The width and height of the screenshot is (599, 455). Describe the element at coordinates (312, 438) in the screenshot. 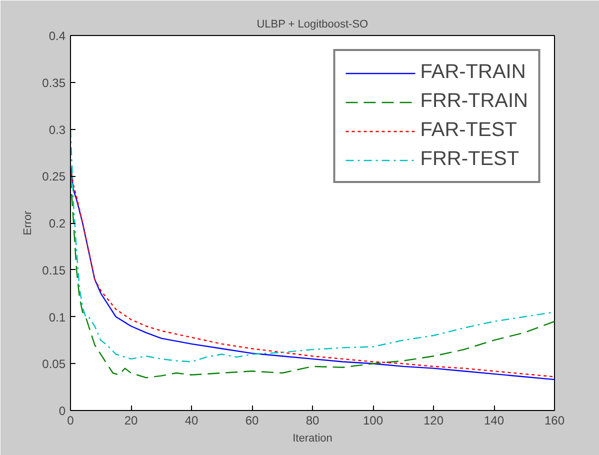

I see `x-axis-title: Iteration` at that location.